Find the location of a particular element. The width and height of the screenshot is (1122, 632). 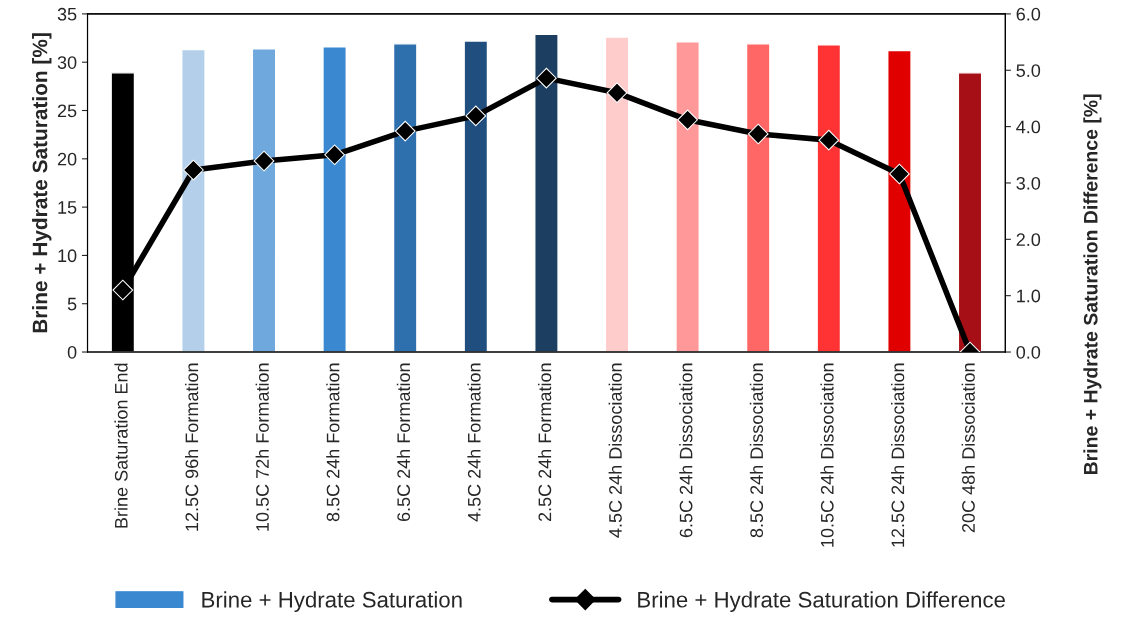

x-tick-label: 6.5C 24h Formation is located at coordinates (403, 442).